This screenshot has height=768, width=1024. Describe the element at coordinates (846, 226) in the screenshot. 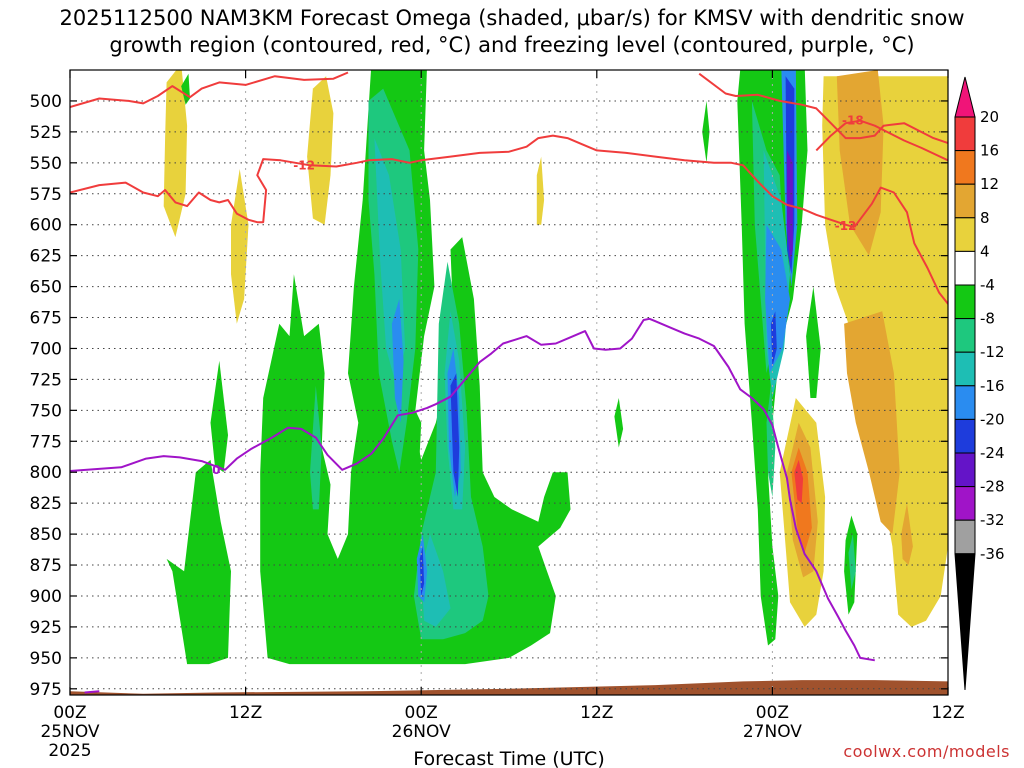

I see `contour-label-4: -12` at that location.